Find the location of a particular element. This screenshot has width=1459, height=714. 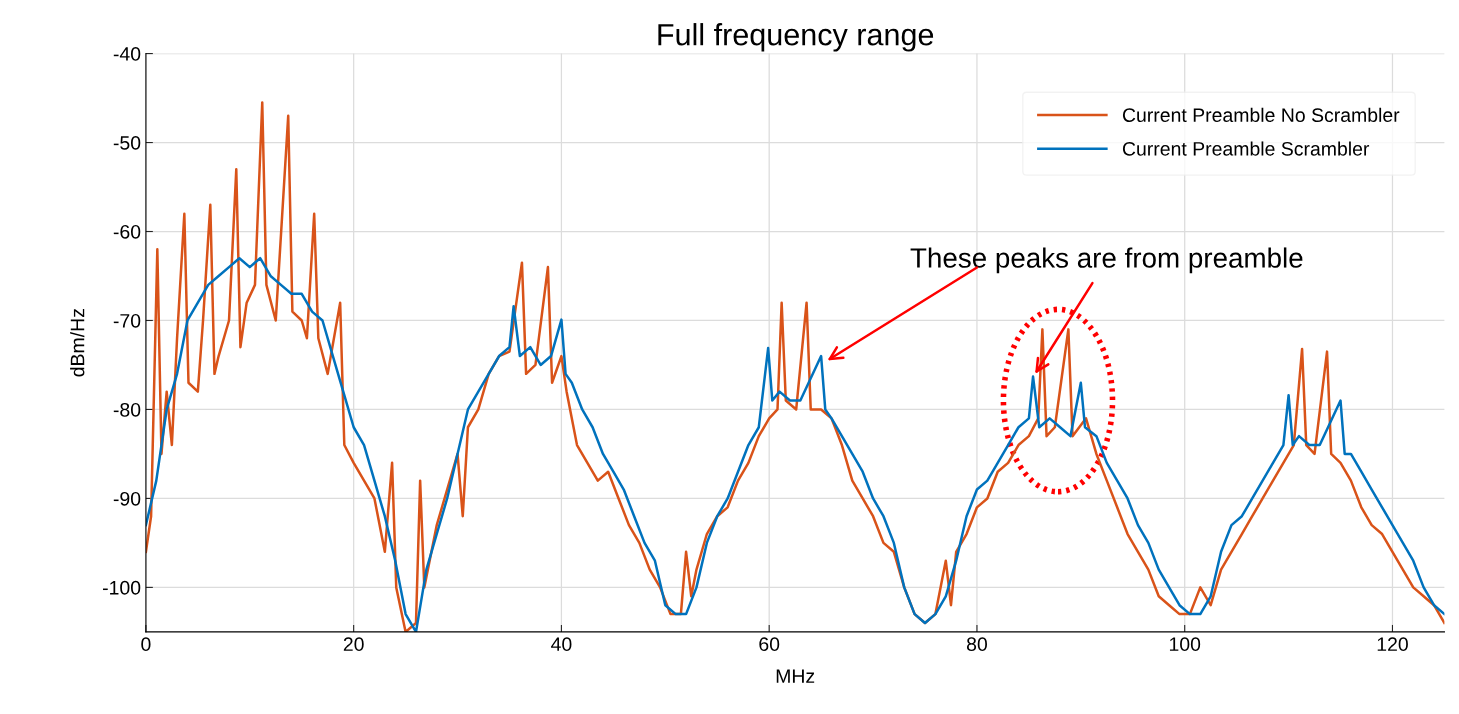

annotation: These peaks are from preamble is located at coordinates (1106, 260).